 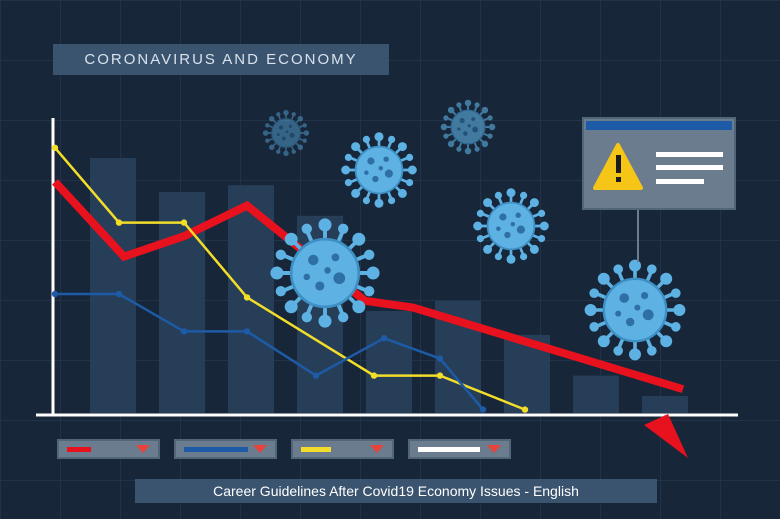 What do you see at coordinates (659, 163) in the screenshot?
I see `warning-panel` at bounding box center [659, 163].